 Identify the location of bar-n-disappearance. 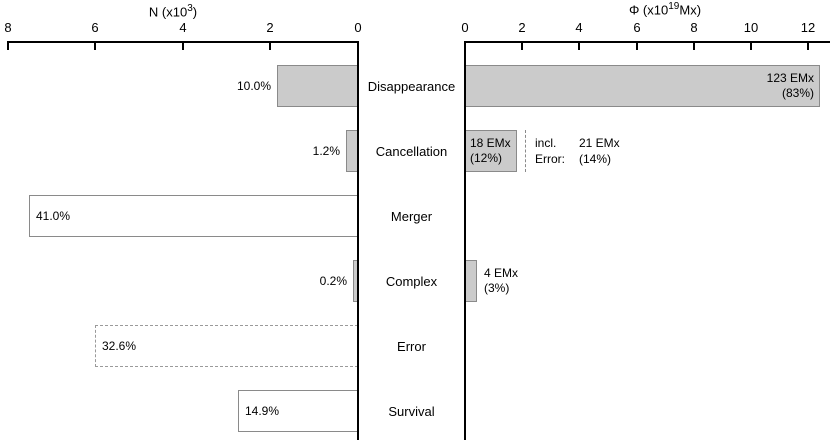
(317, 86).